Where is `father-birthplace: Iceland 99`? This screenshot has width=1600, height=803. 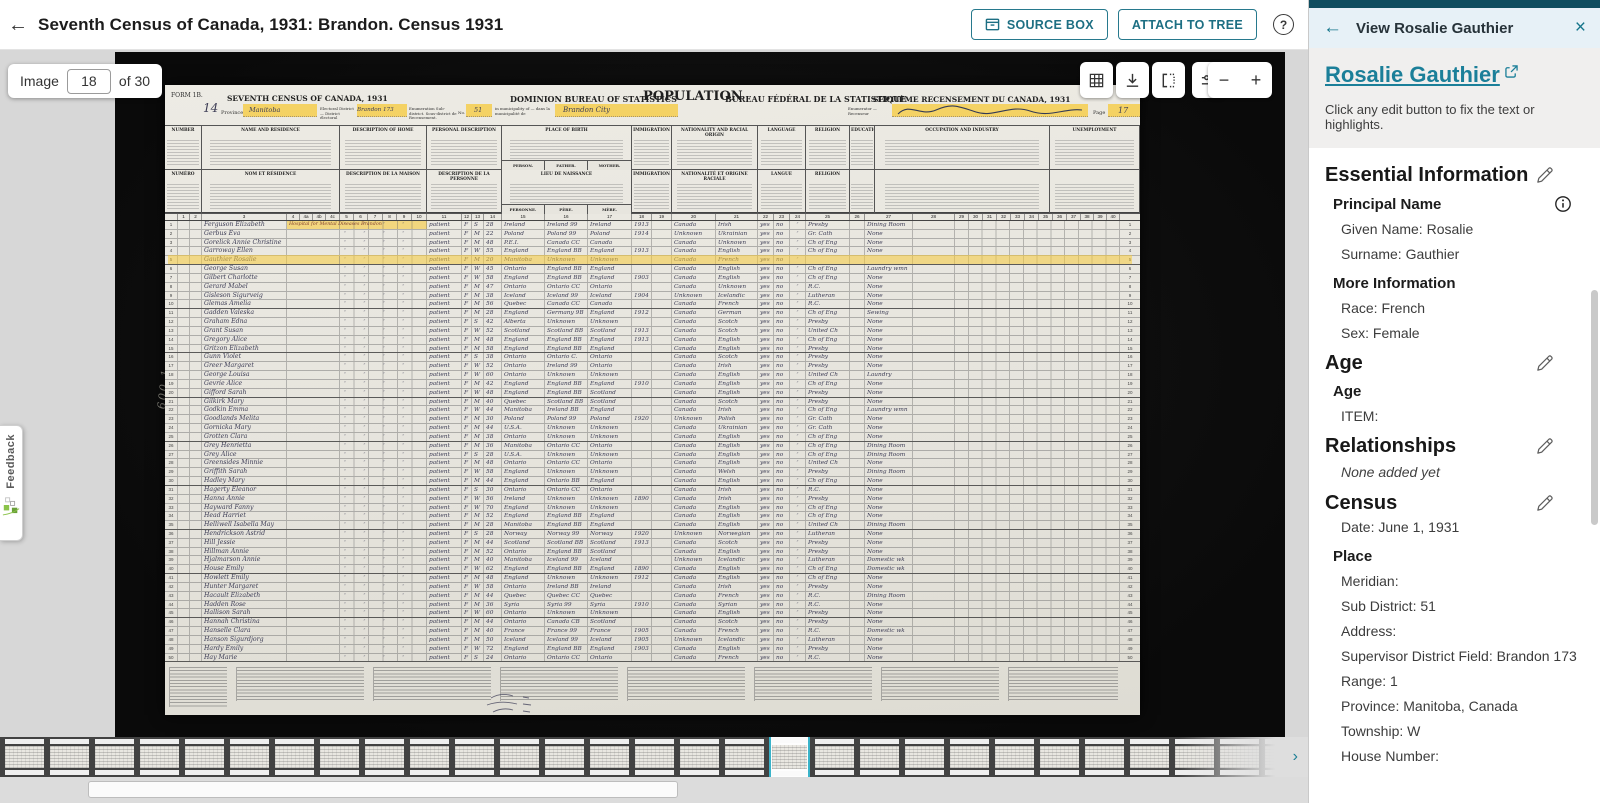 father-birthplace: Iceland 99 is located at coordinates (566, 639).